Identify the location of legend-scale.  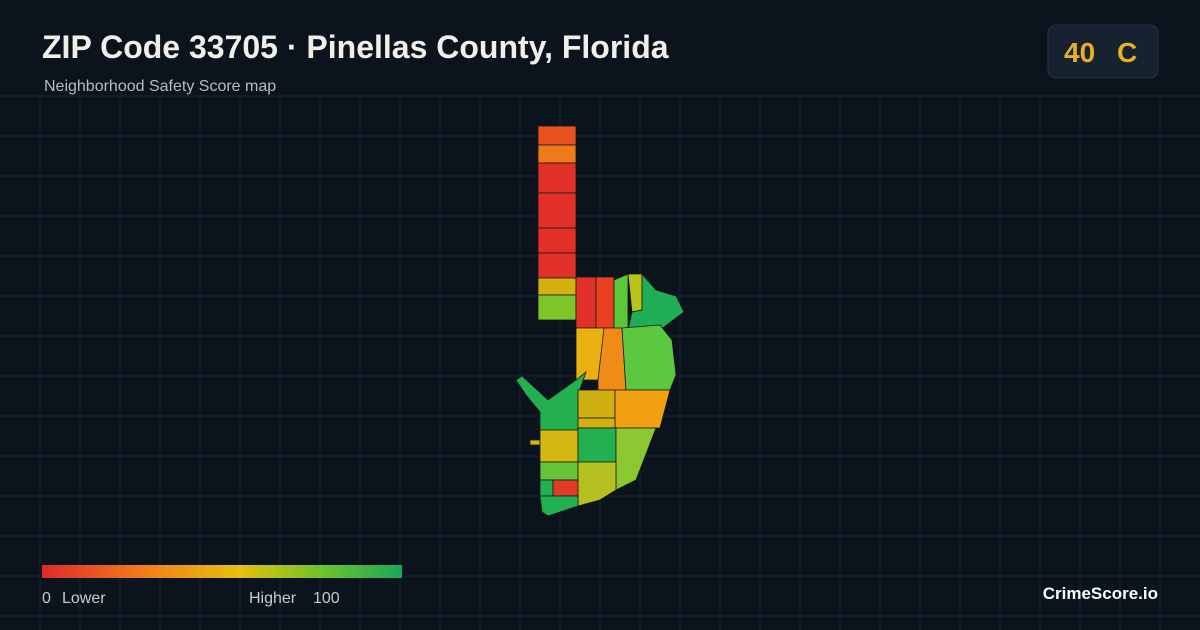
(222, 571).